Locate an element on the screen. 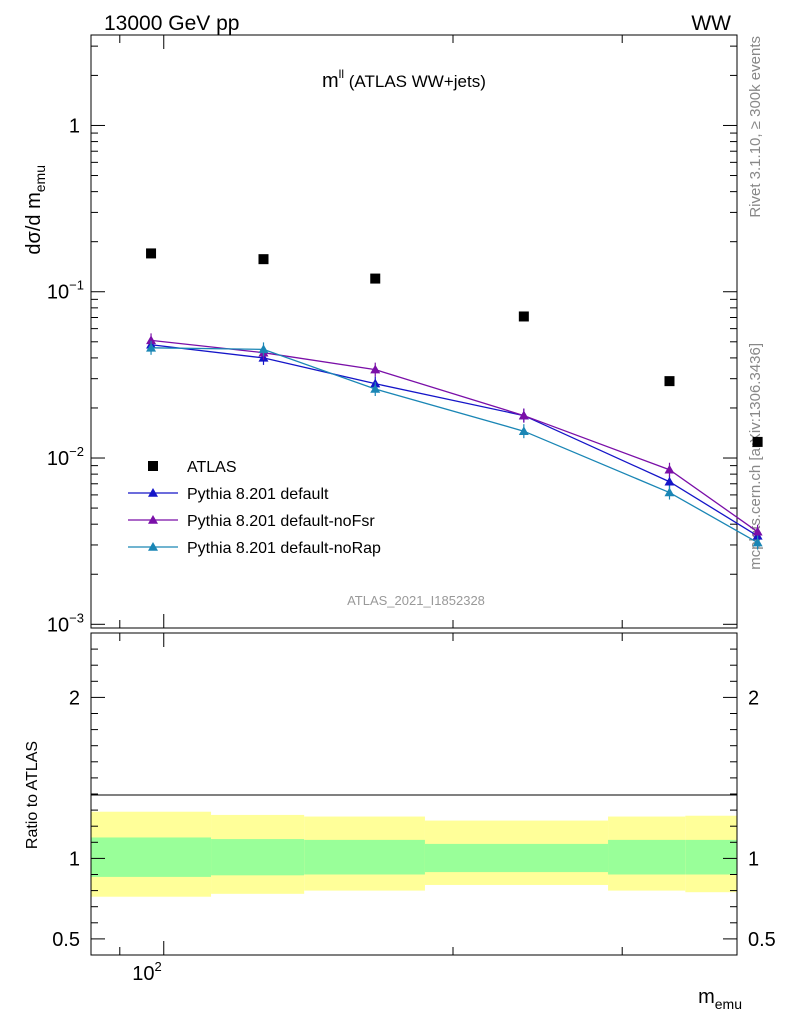 This screenshot has height=1024, width=786. mcplots-label: mcplots.cern.ch [arXiv:1306.3436] is located at coordinates (755, 456).